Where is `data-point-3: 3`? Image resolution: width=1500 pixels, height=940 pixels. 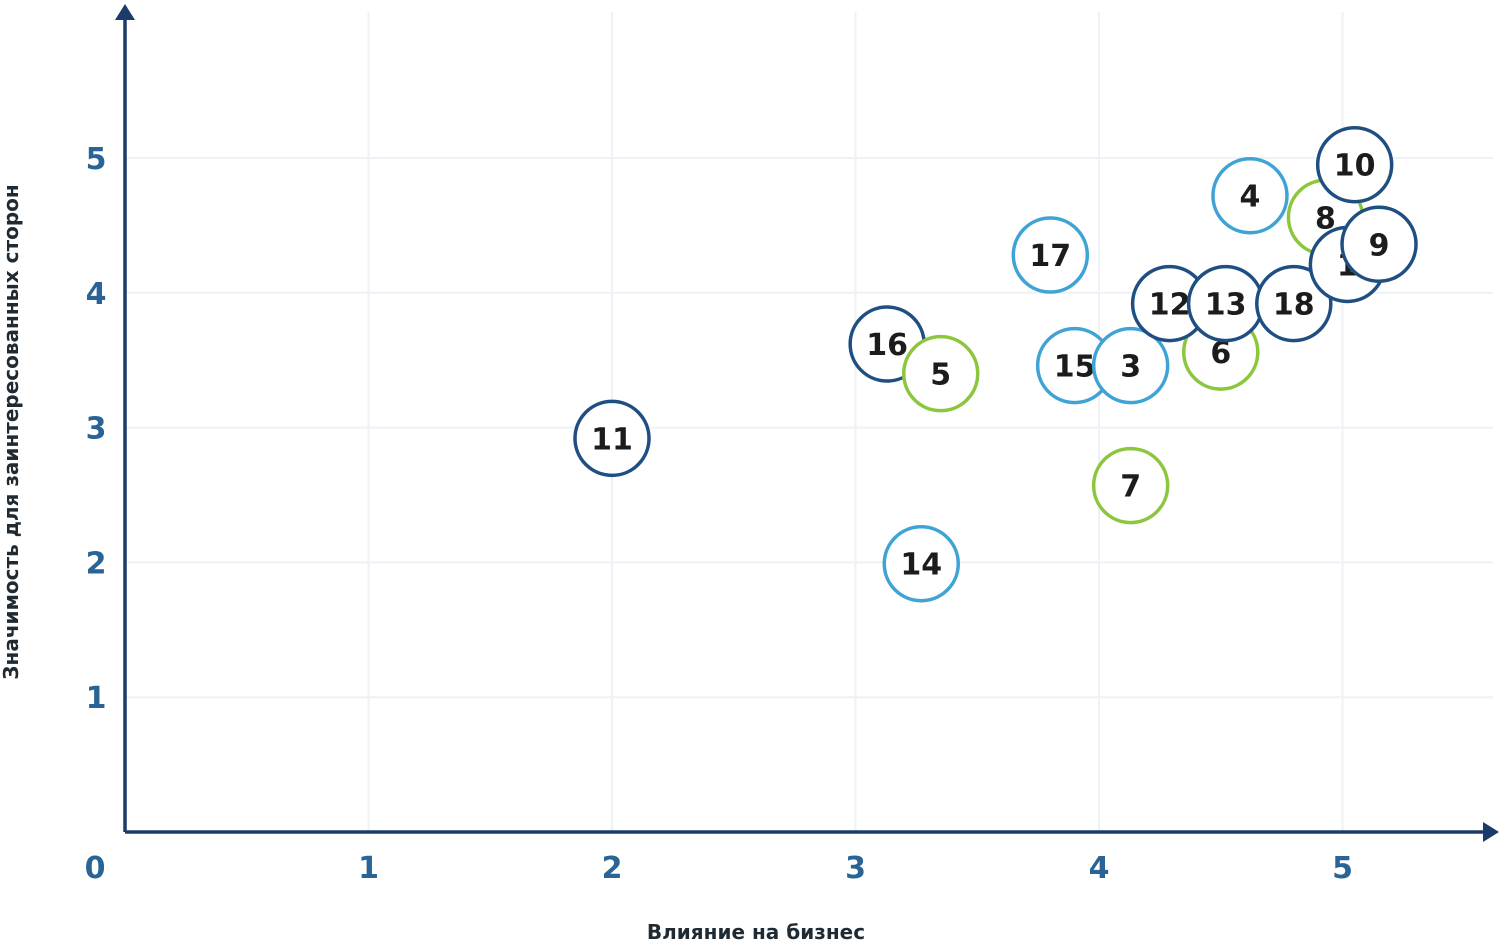 data-point-3: 3 is located at coordinates (1130, 365).